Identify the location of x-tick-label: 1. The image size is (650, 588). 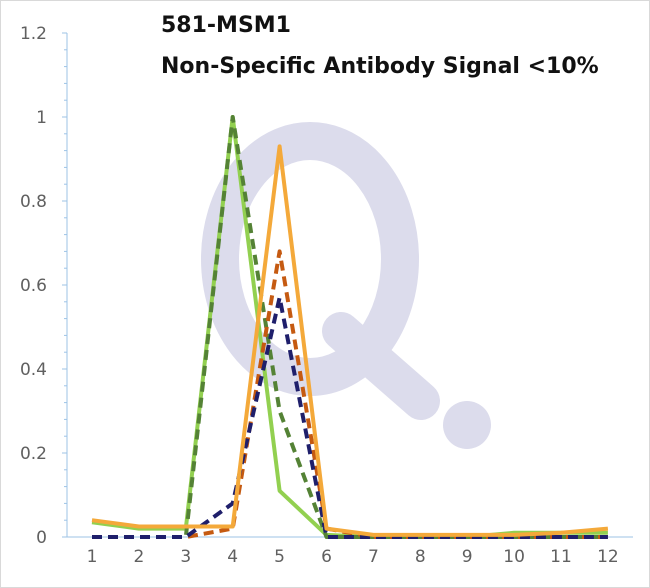
(92, 557).